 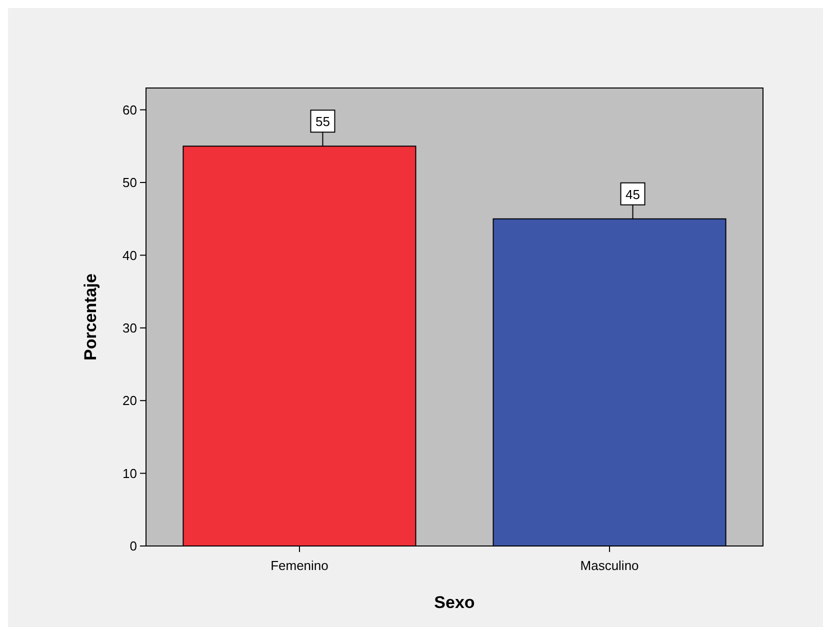 What do you see at coordinates (129, 400) in the screenshot?
I see `y-tick-label: 20` at bounding box center [129, 400].